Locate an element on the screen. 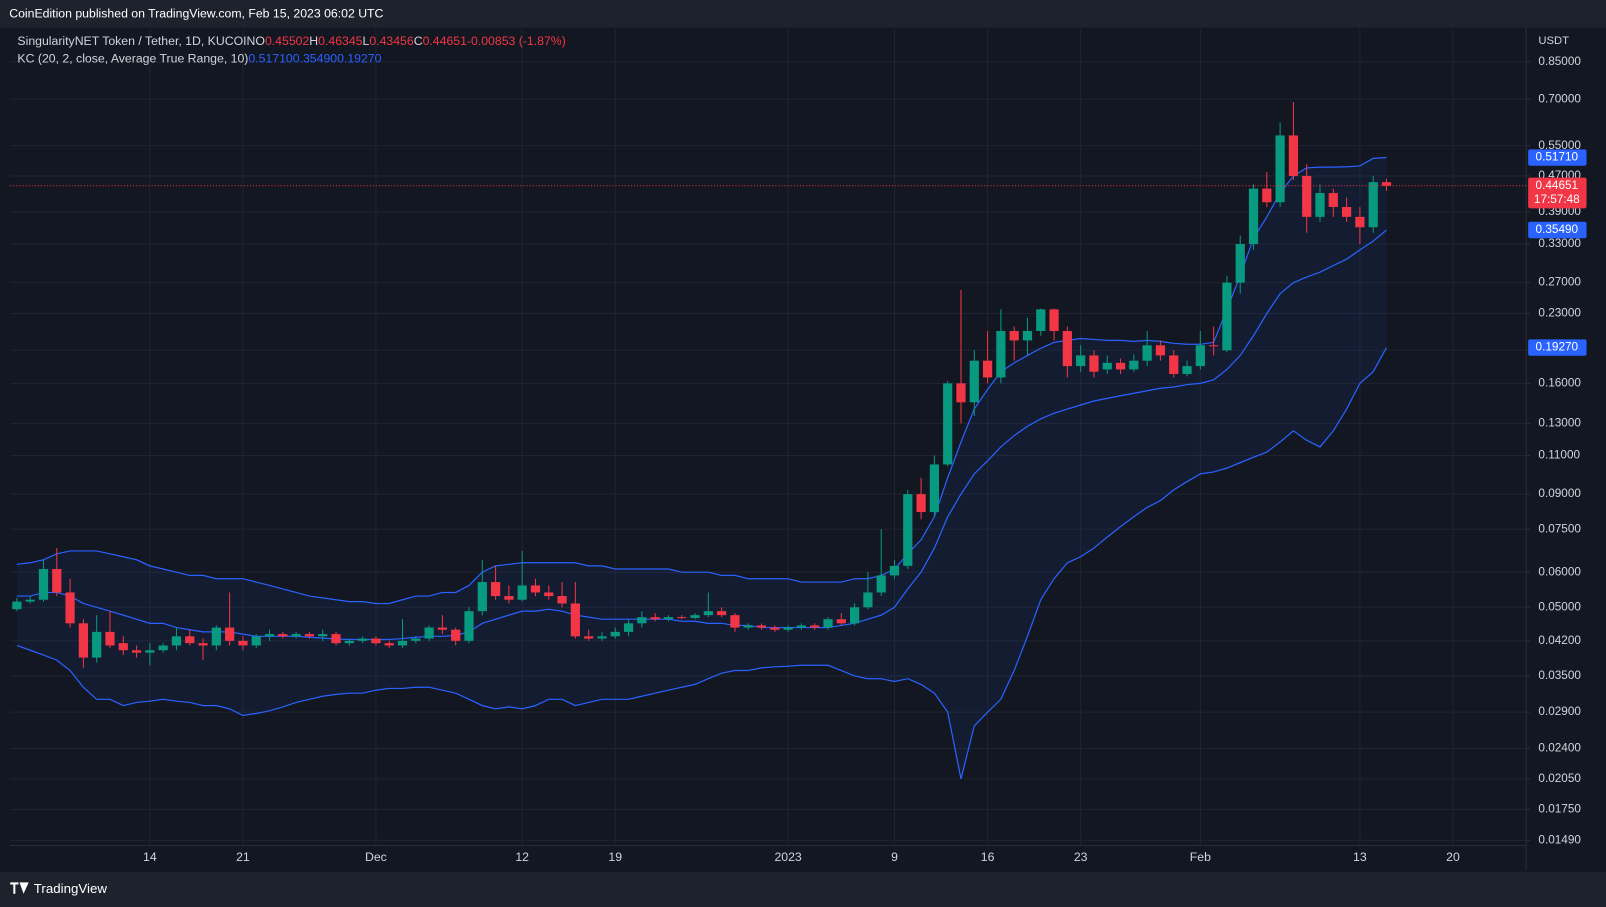 Image resolution: width=1606 pixels, height=907 pixels. y-tick-label: 0.11000 is located at coordinates (1559, 455).